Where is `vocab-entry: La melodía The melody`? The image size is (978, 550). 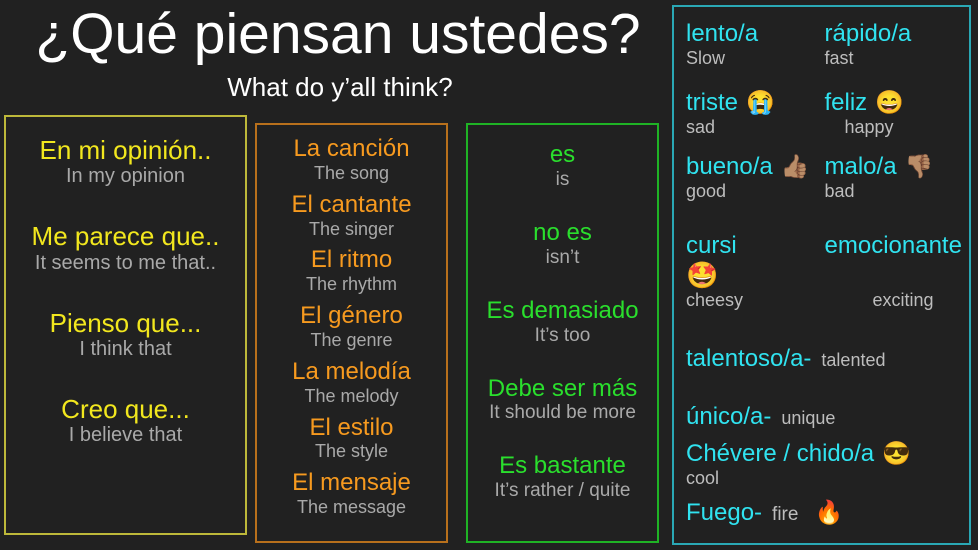
vocab-entry: La melodía The melody is located at coordinates (351, 382).